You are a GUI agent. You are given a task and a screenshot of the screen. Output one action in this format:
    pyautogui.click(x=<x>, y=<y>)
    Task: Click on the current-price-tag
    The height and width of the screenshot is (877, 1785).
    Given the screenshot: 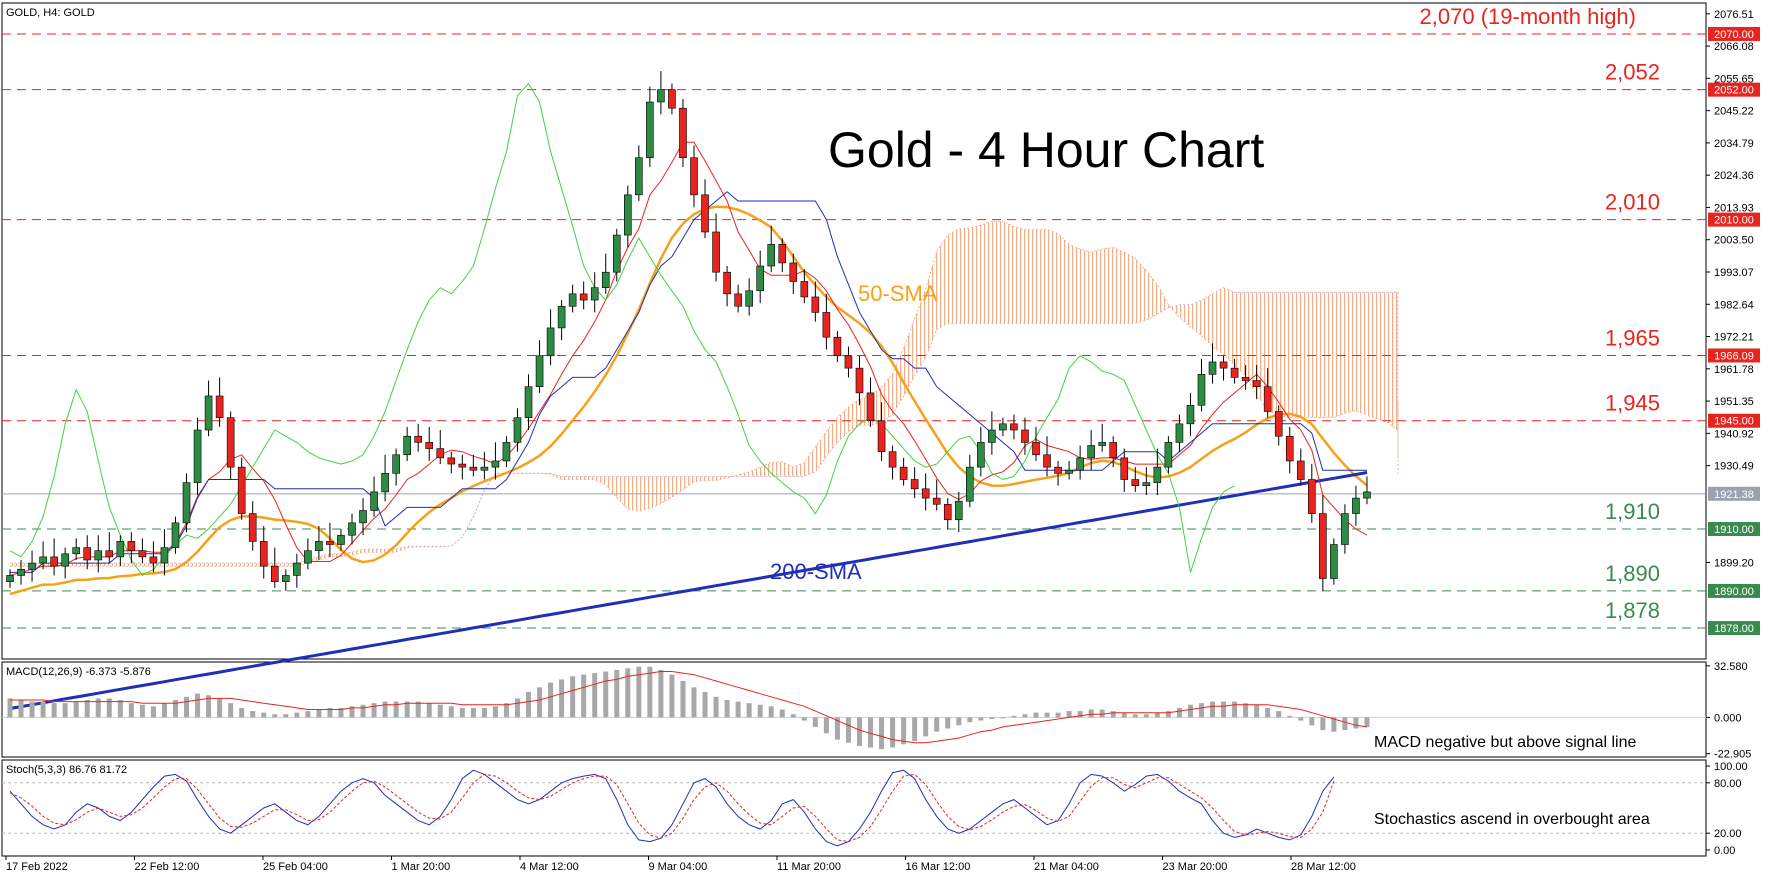 What is the action you would take?
    pyautogui.click(x=1734, y=493)
    